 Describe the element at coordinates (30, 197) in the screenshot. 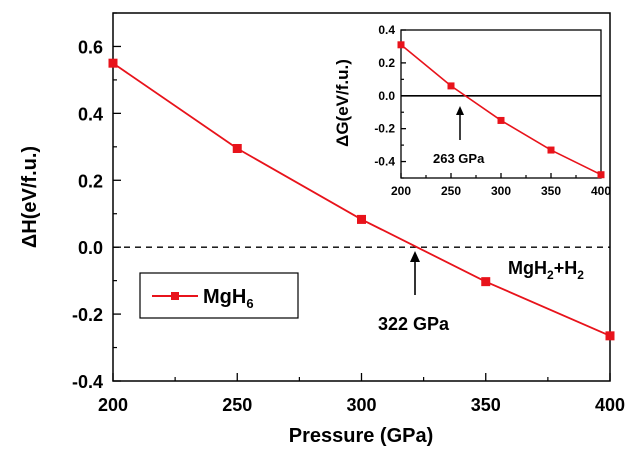

I see `main-y-axis-title: ΔH(eV/f.u.)` at that location.